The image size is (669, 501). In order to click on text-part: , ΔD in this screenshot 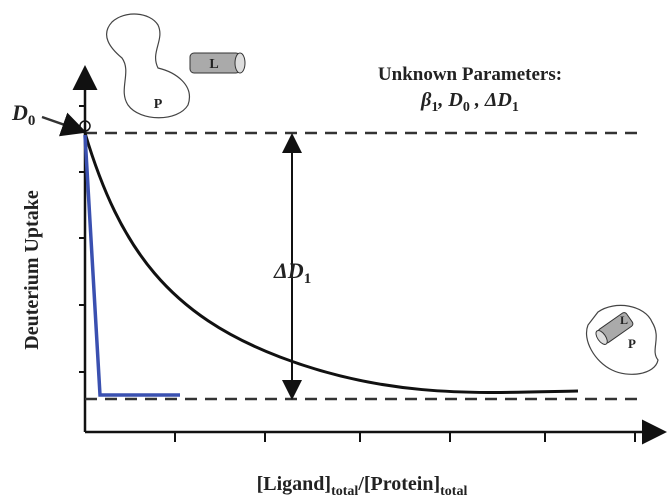, I will do `click(491, 100)`.